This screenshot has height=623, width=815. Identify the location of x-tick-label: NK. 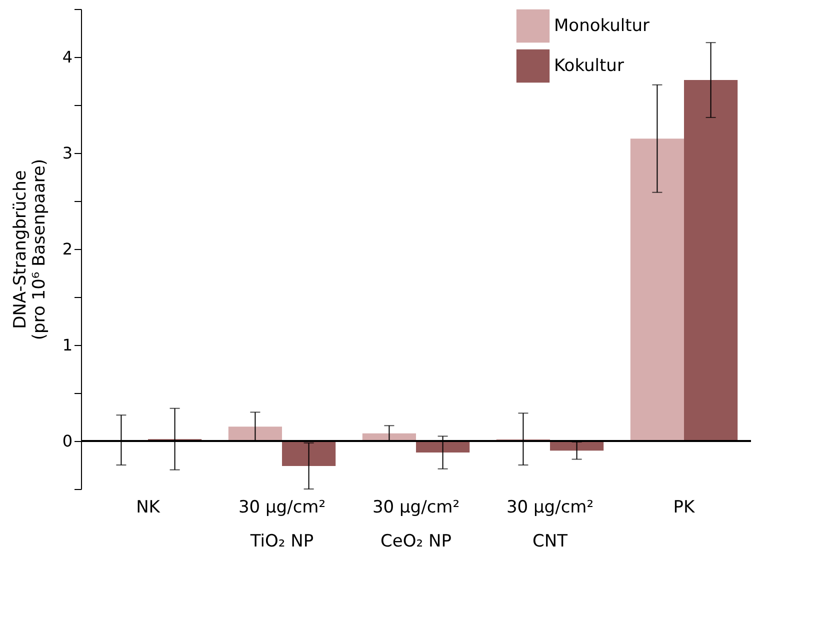
(148, 508).